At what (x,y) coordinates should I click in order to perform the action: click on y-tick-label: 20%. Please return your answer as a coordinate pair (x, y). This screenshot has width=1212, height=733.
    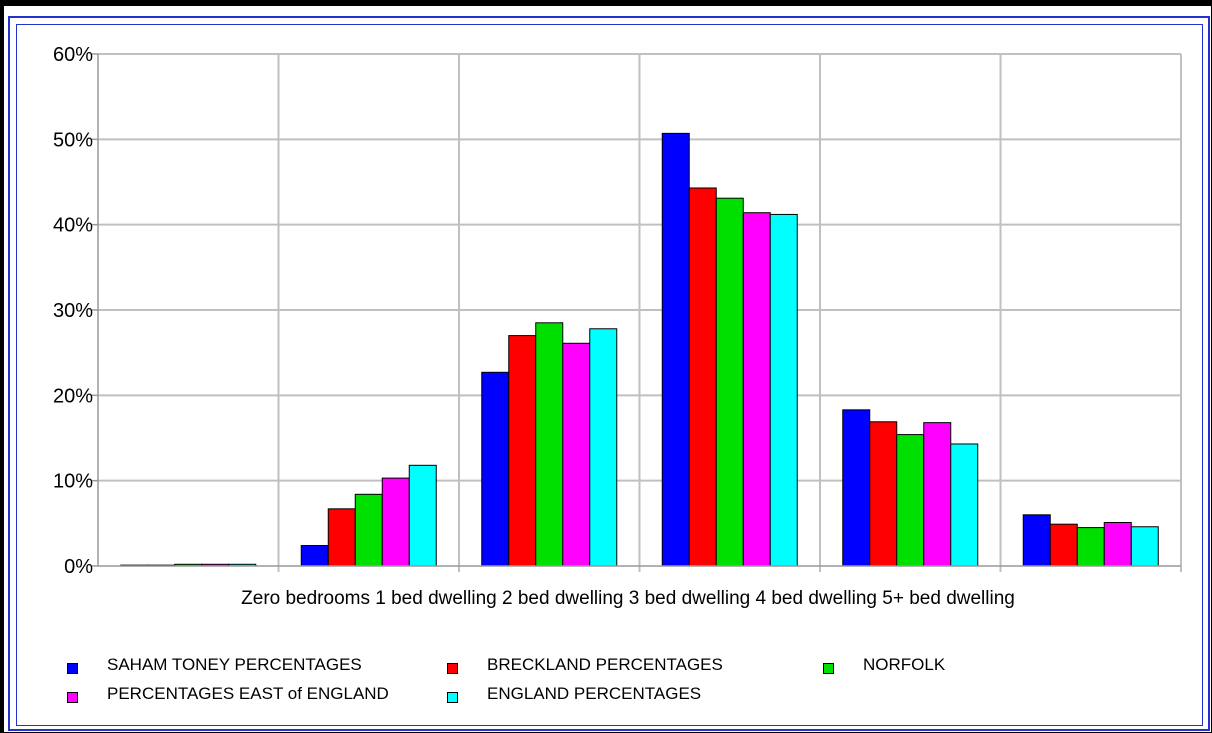
    Looking at the image, I should click on (73, 396).